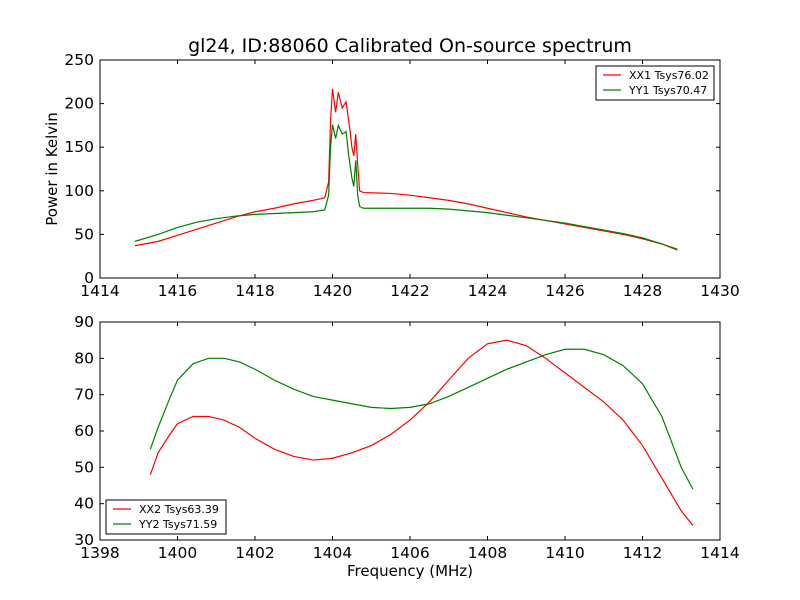 This screenshot has height=600, width=800. I want to click on bottom-legend: XX2 Tsys63.39 YY2 Tsys71.59, so click(166, 517).